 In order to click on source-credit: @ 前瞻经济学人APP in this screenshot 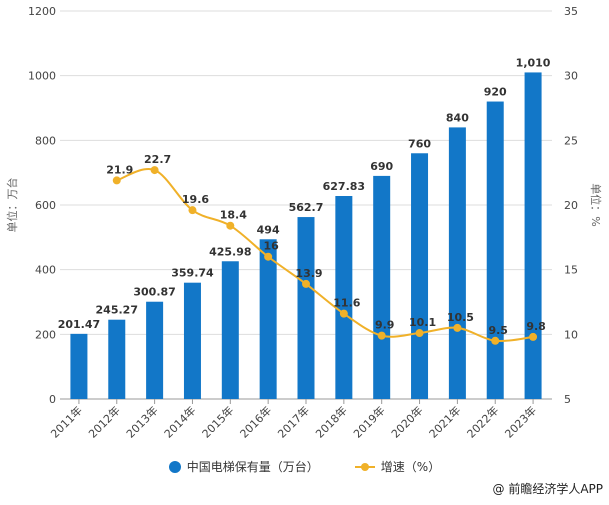, I will do `click(548, 489)`.